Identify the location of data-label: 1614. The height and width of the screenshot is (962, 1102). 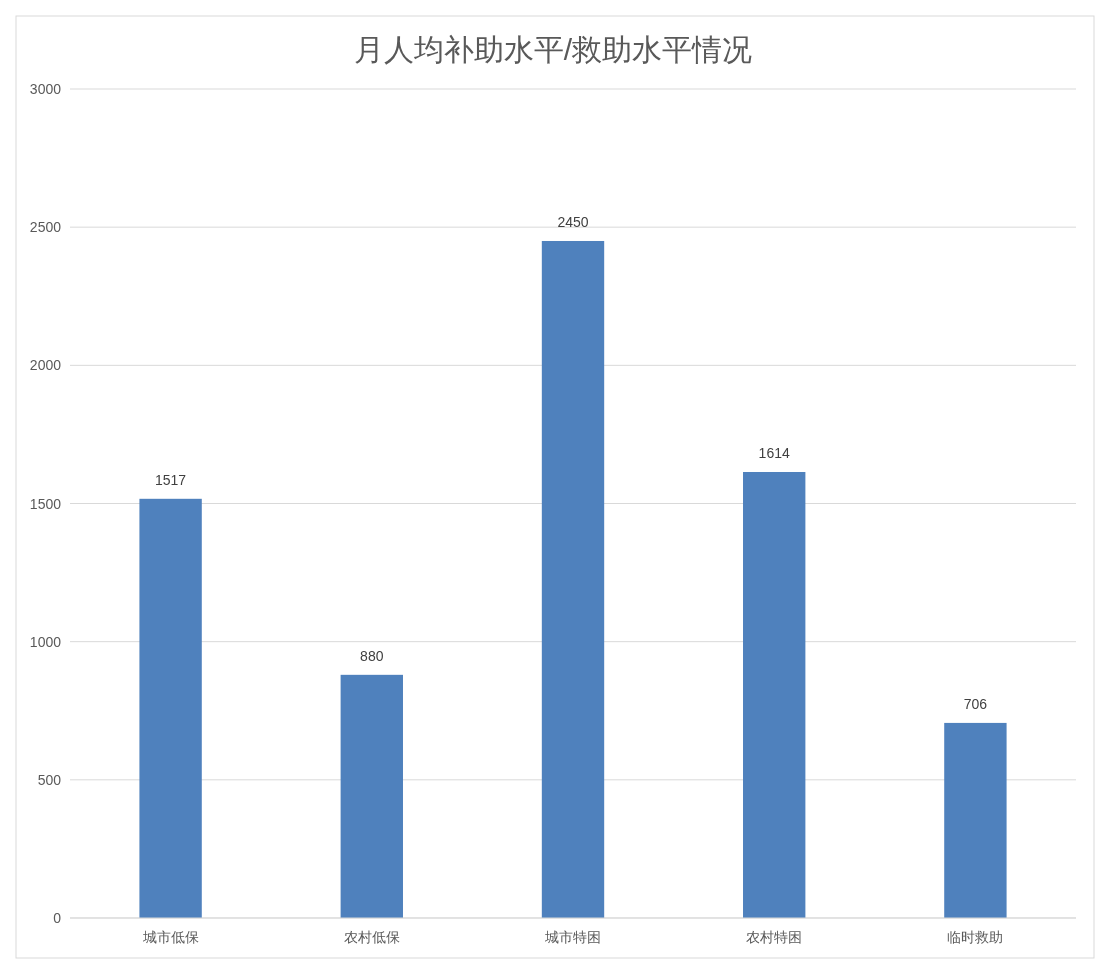
(774, 453).